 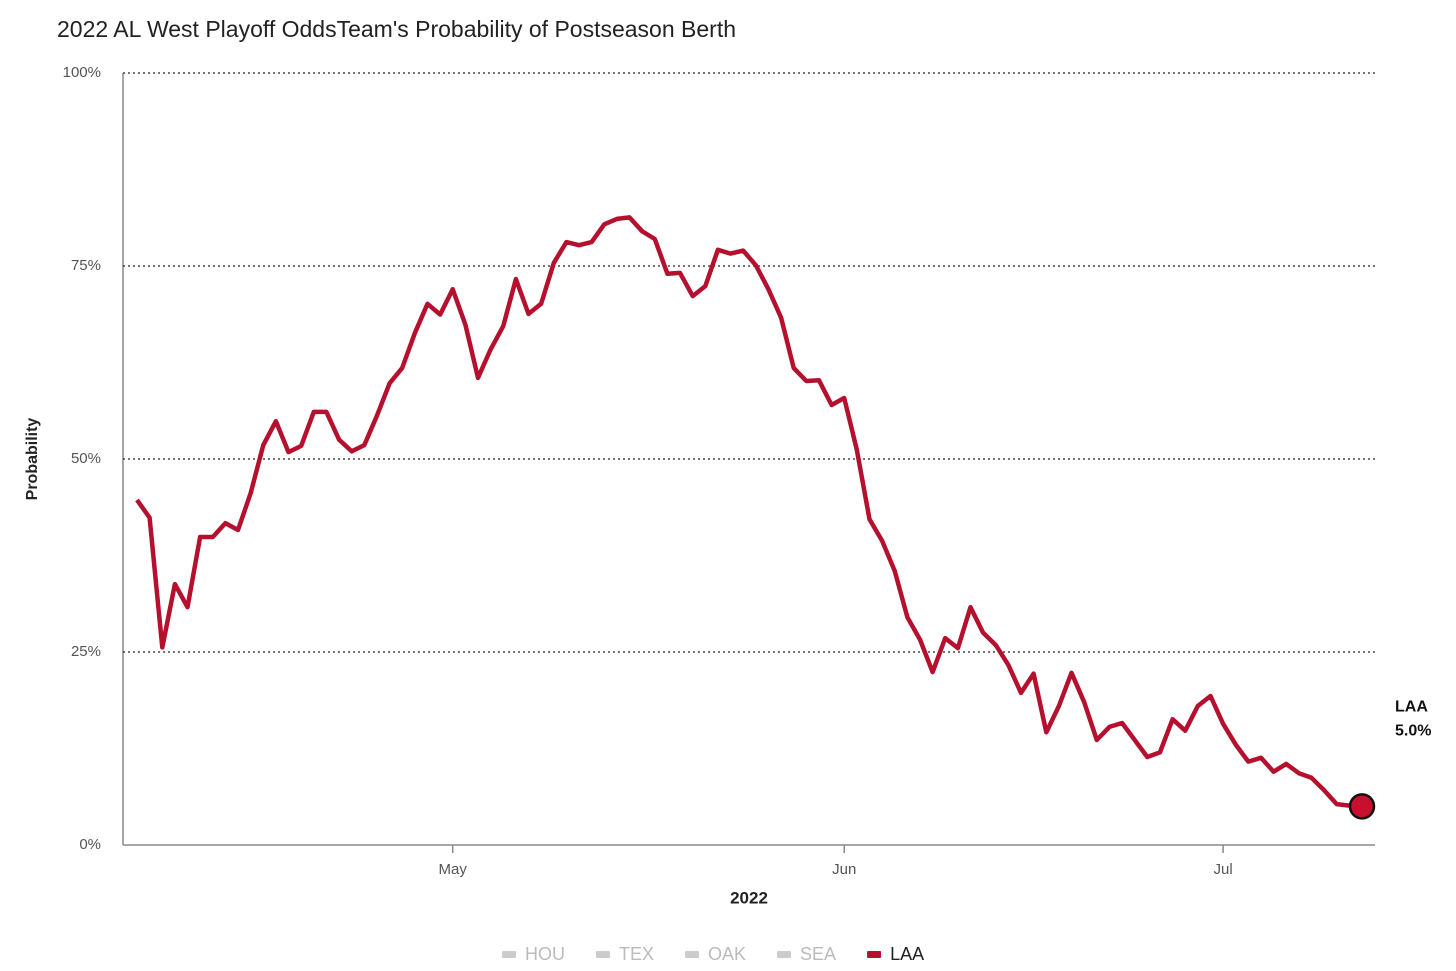 I want to click on end-label-value: 5.0%, so click(x=1413, y=731).